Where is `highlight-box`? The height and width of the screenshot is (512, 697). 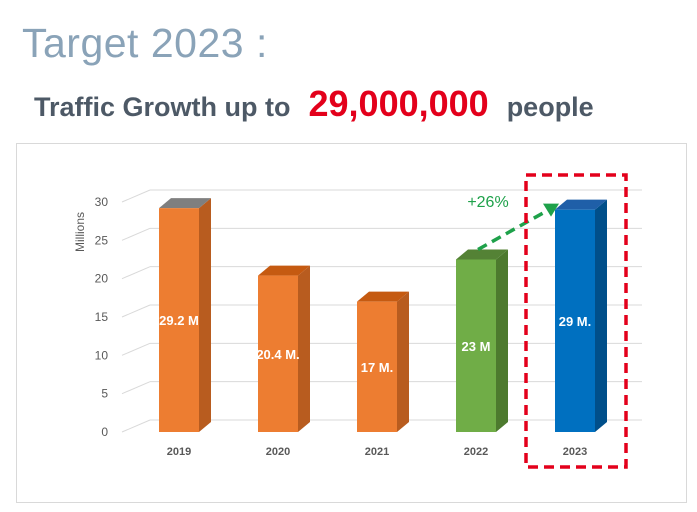
highlight-box is located at coordinates (576, 321).